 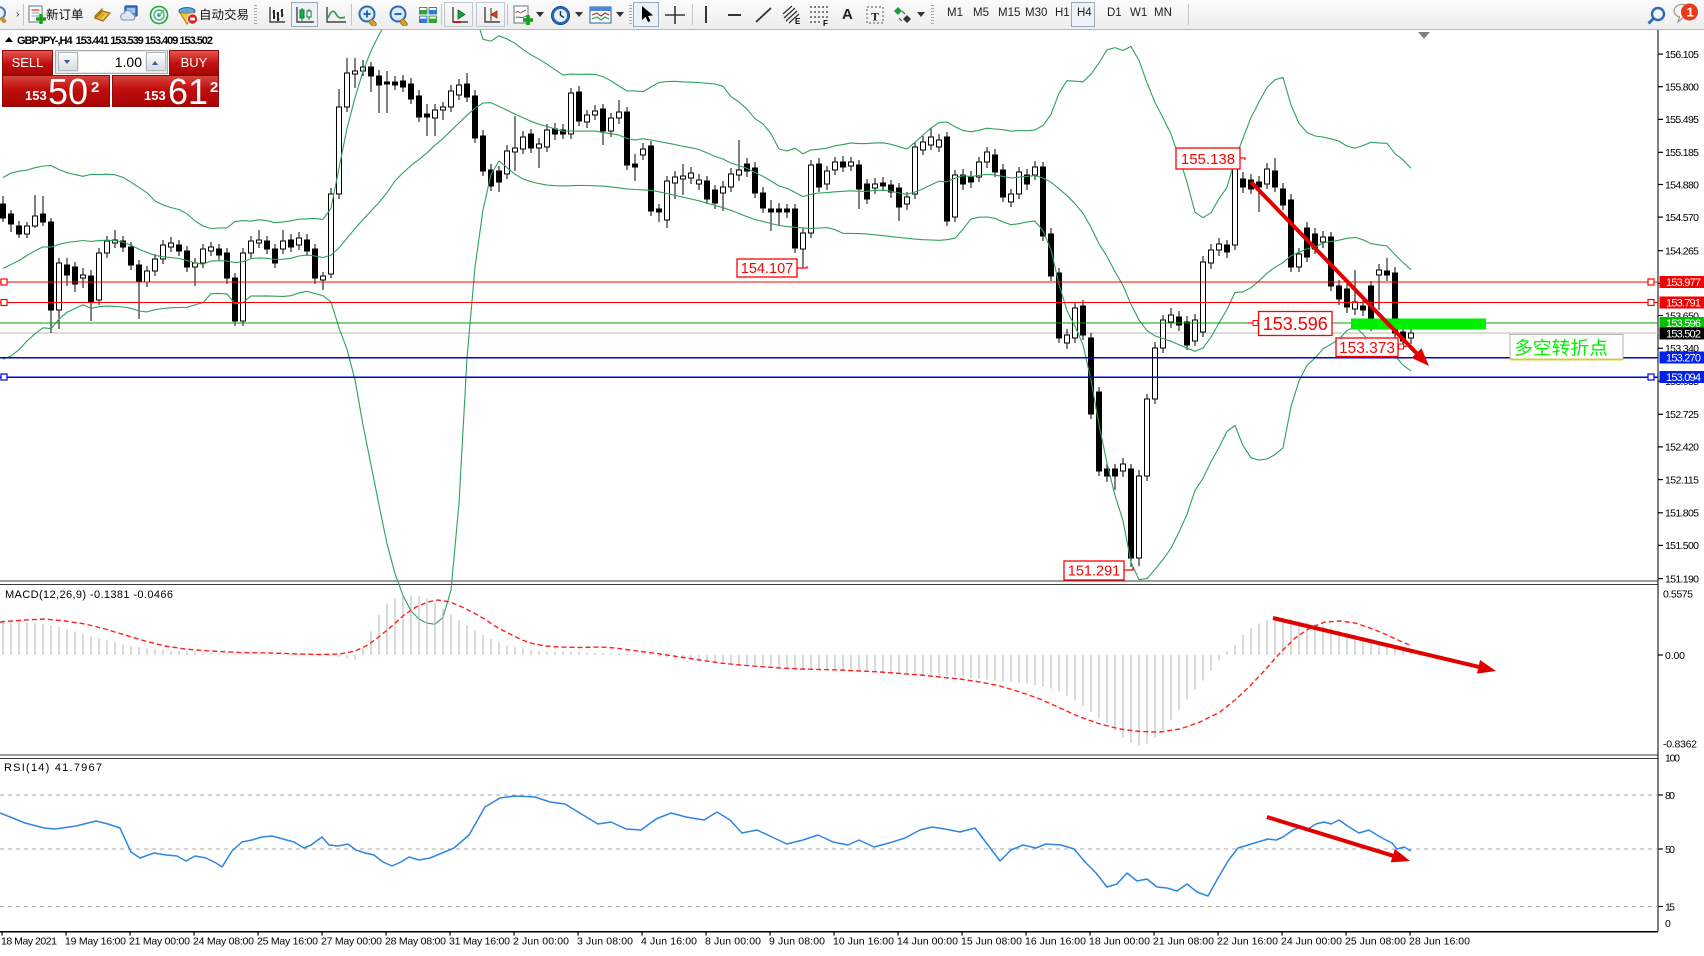 I want to click on svg-text: 155.138, so click(x=1208, y=159).